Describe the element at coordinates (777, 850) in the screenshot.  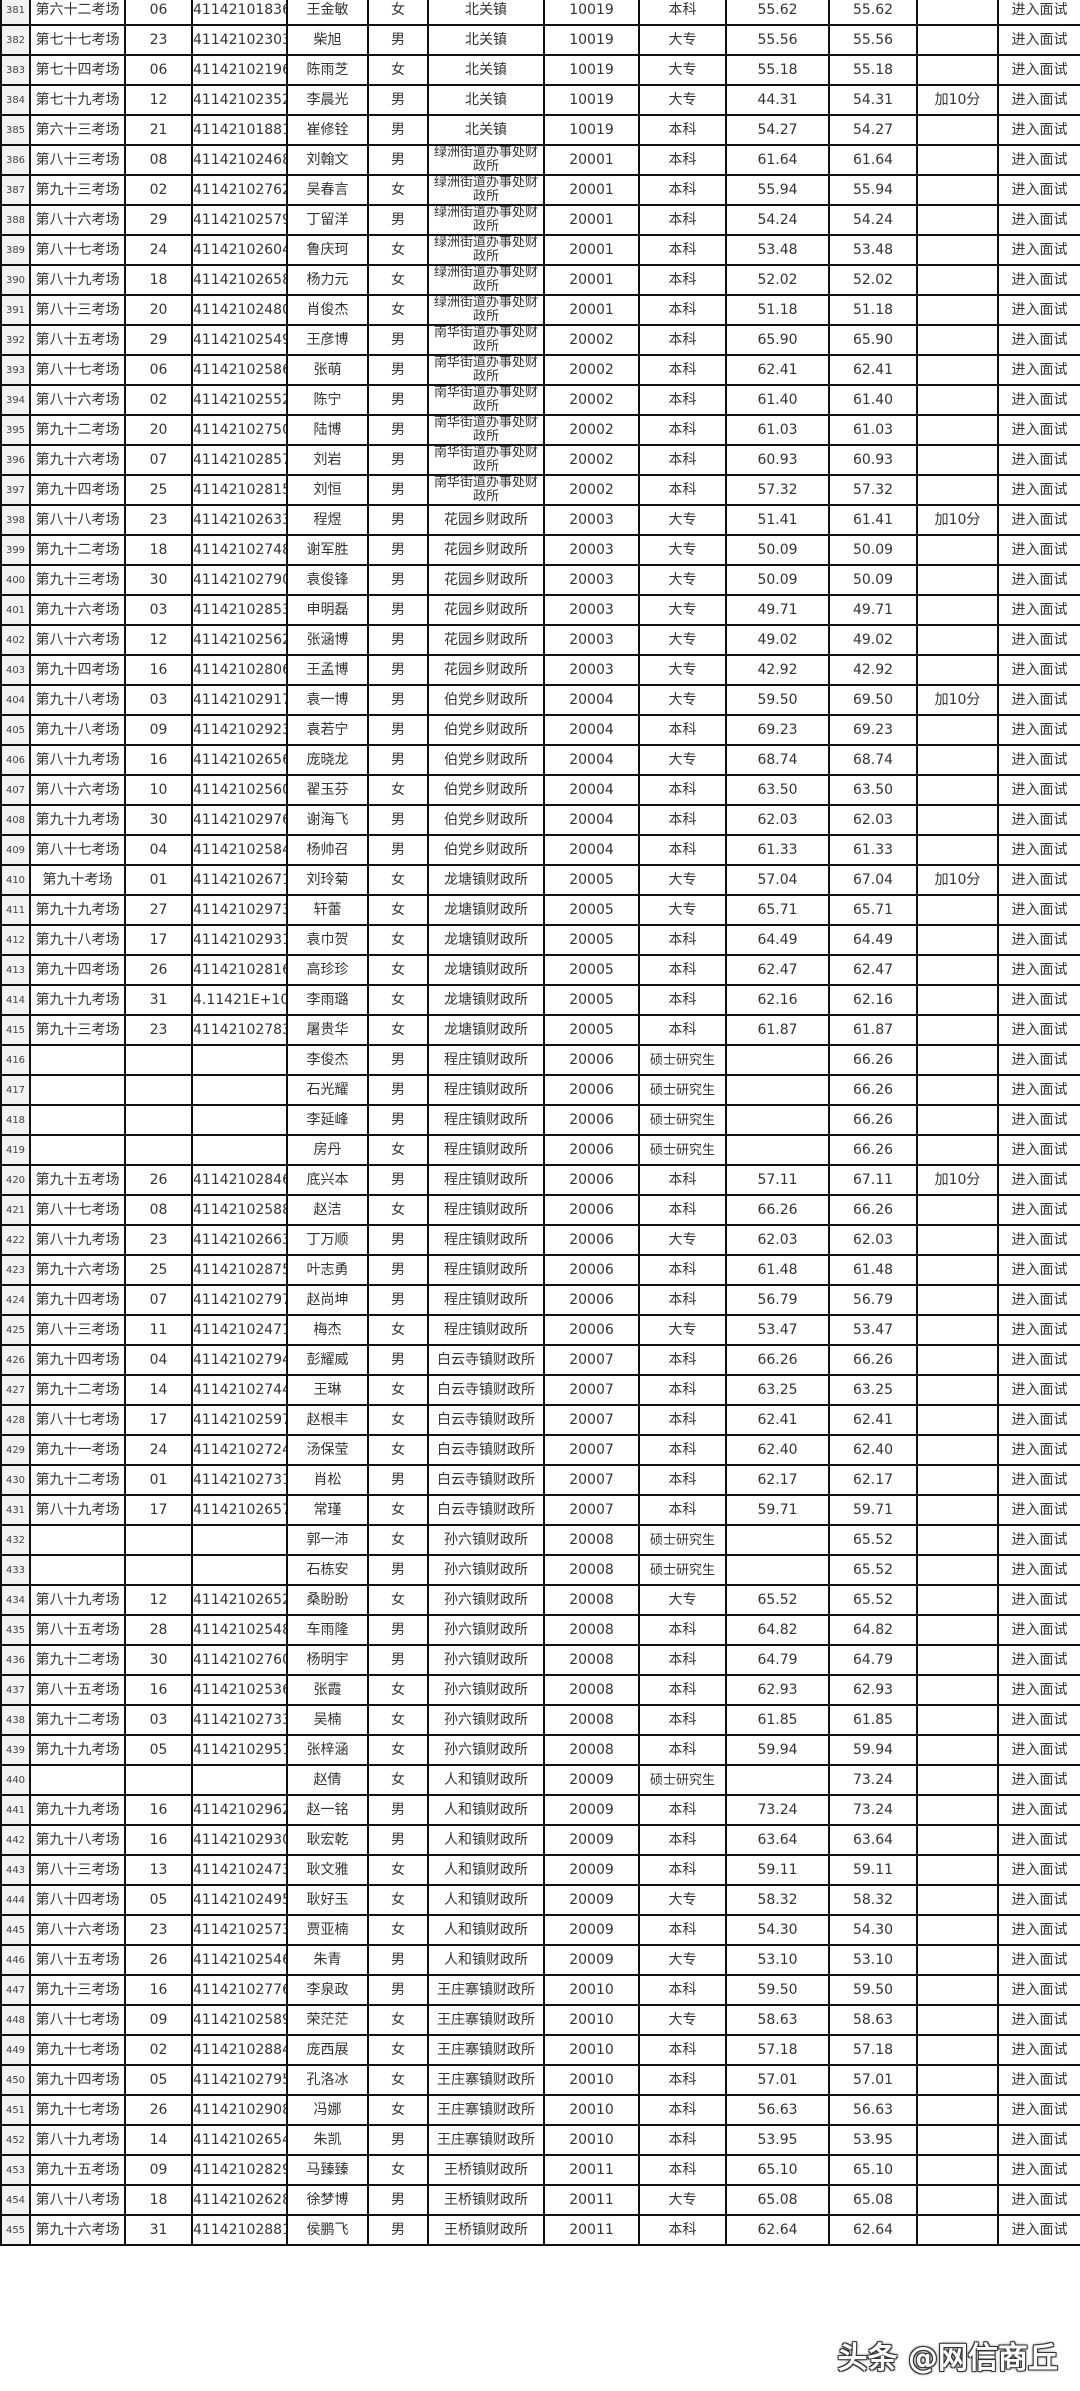
I see `written-score-cell: 61.33` at that location.